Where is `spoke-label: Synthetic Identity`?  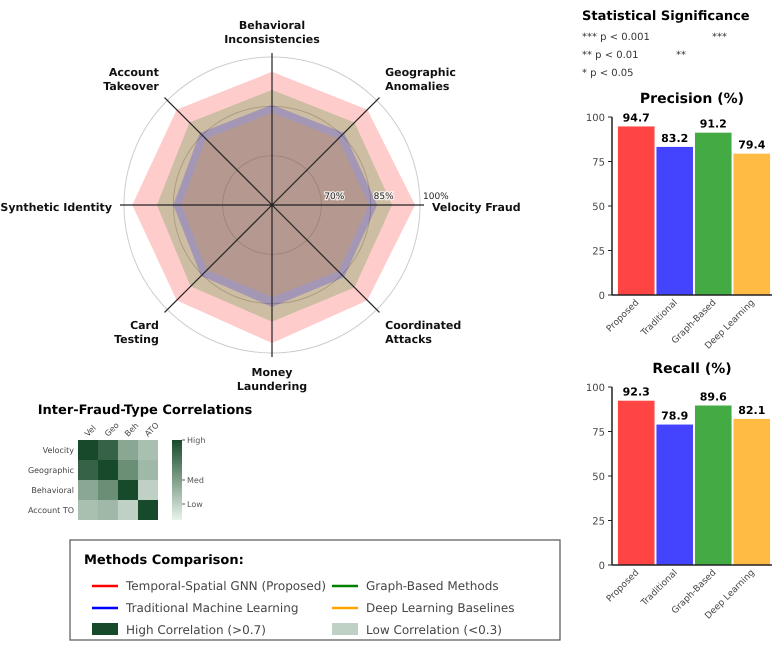
spoke-label: Synthetic Identity is located at coordinates (56, 207).